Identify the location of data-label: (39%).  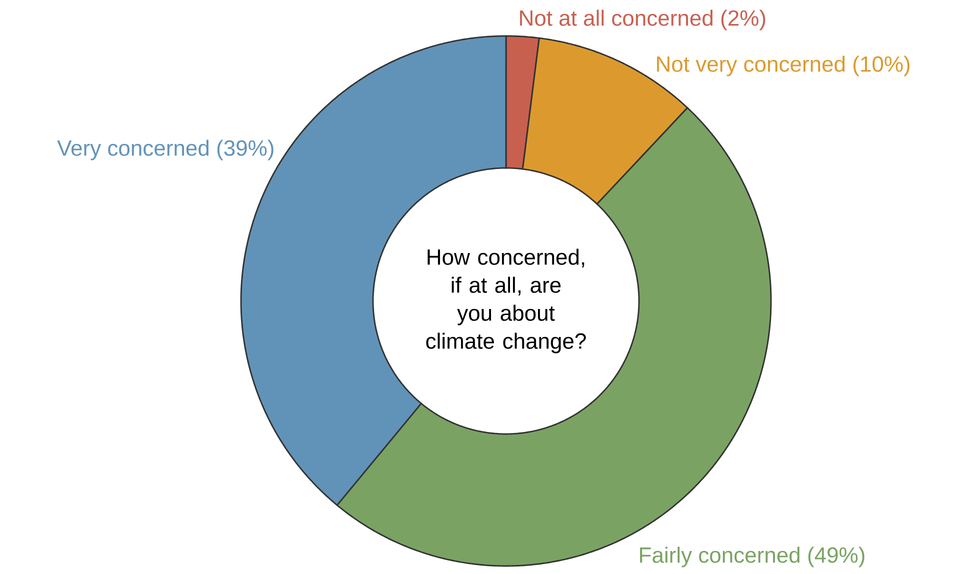
(245, 150).